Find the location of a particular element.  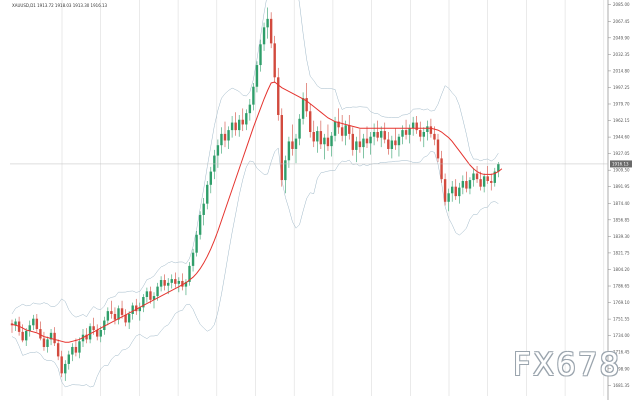

y-tick-label: 1804.20 is located at coordinates (621, 269).